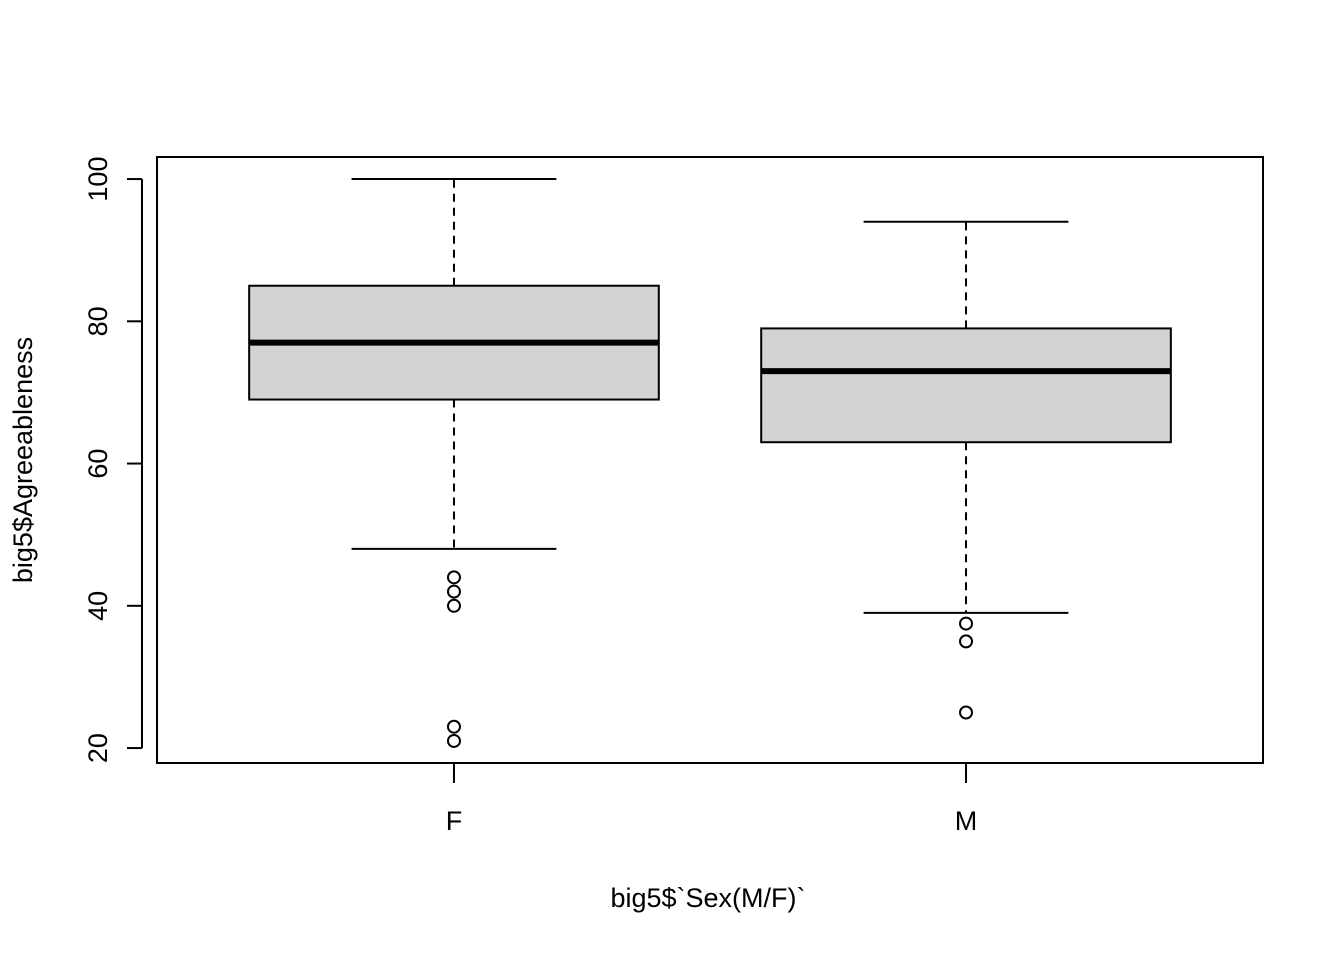  Describe the element at coordinates (98, 464) in the screenshot. I see `y-tick-label: 60` at that location.